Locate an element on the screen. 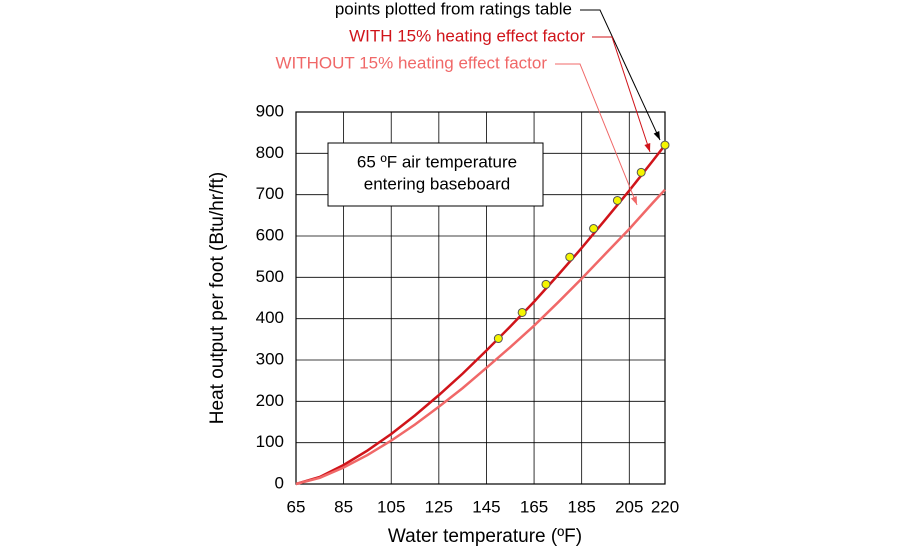 The image size is (900, 556). annotation: entering baseboard is located at coordinates (437, 183).